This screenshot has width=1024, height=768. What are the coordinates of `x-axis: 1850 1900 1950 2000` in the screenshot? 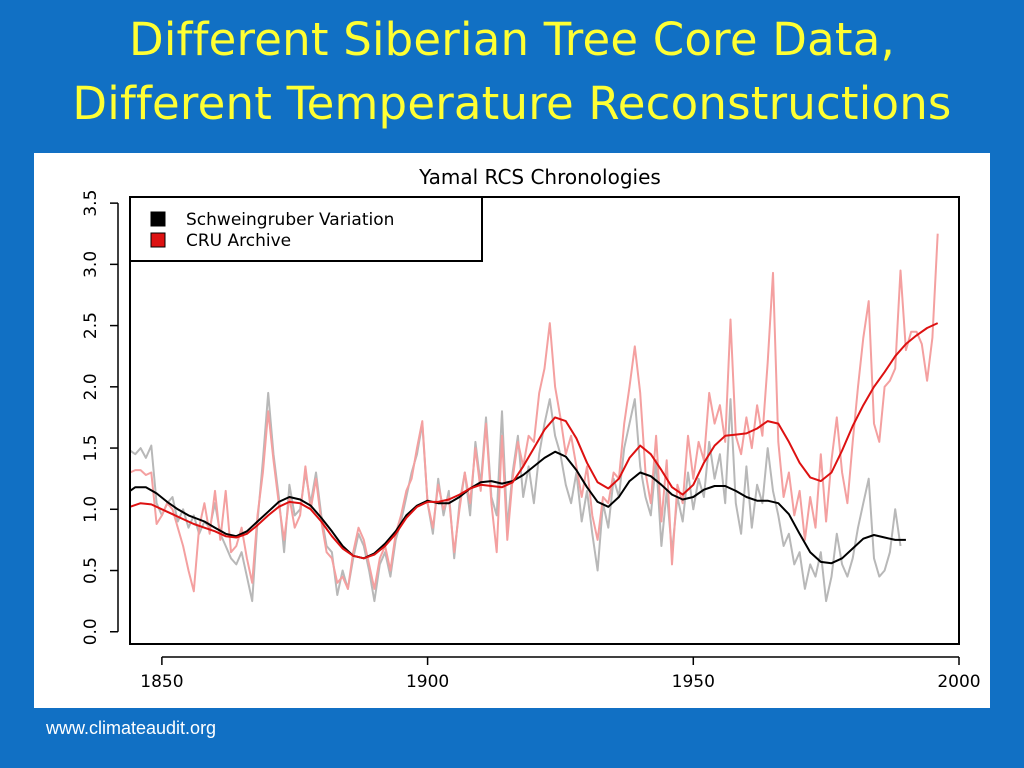 It's located at (560, 674).